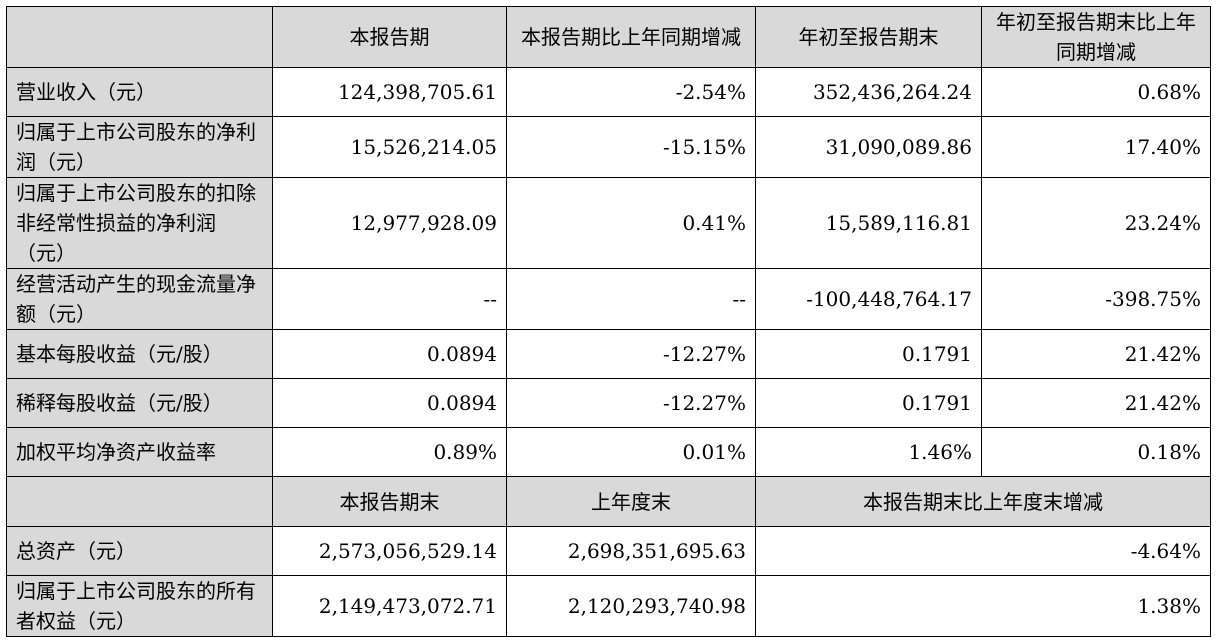 This screenshot has width=1216, height=644. I want to click on data-cell: -15.15%, so click(631, 147).